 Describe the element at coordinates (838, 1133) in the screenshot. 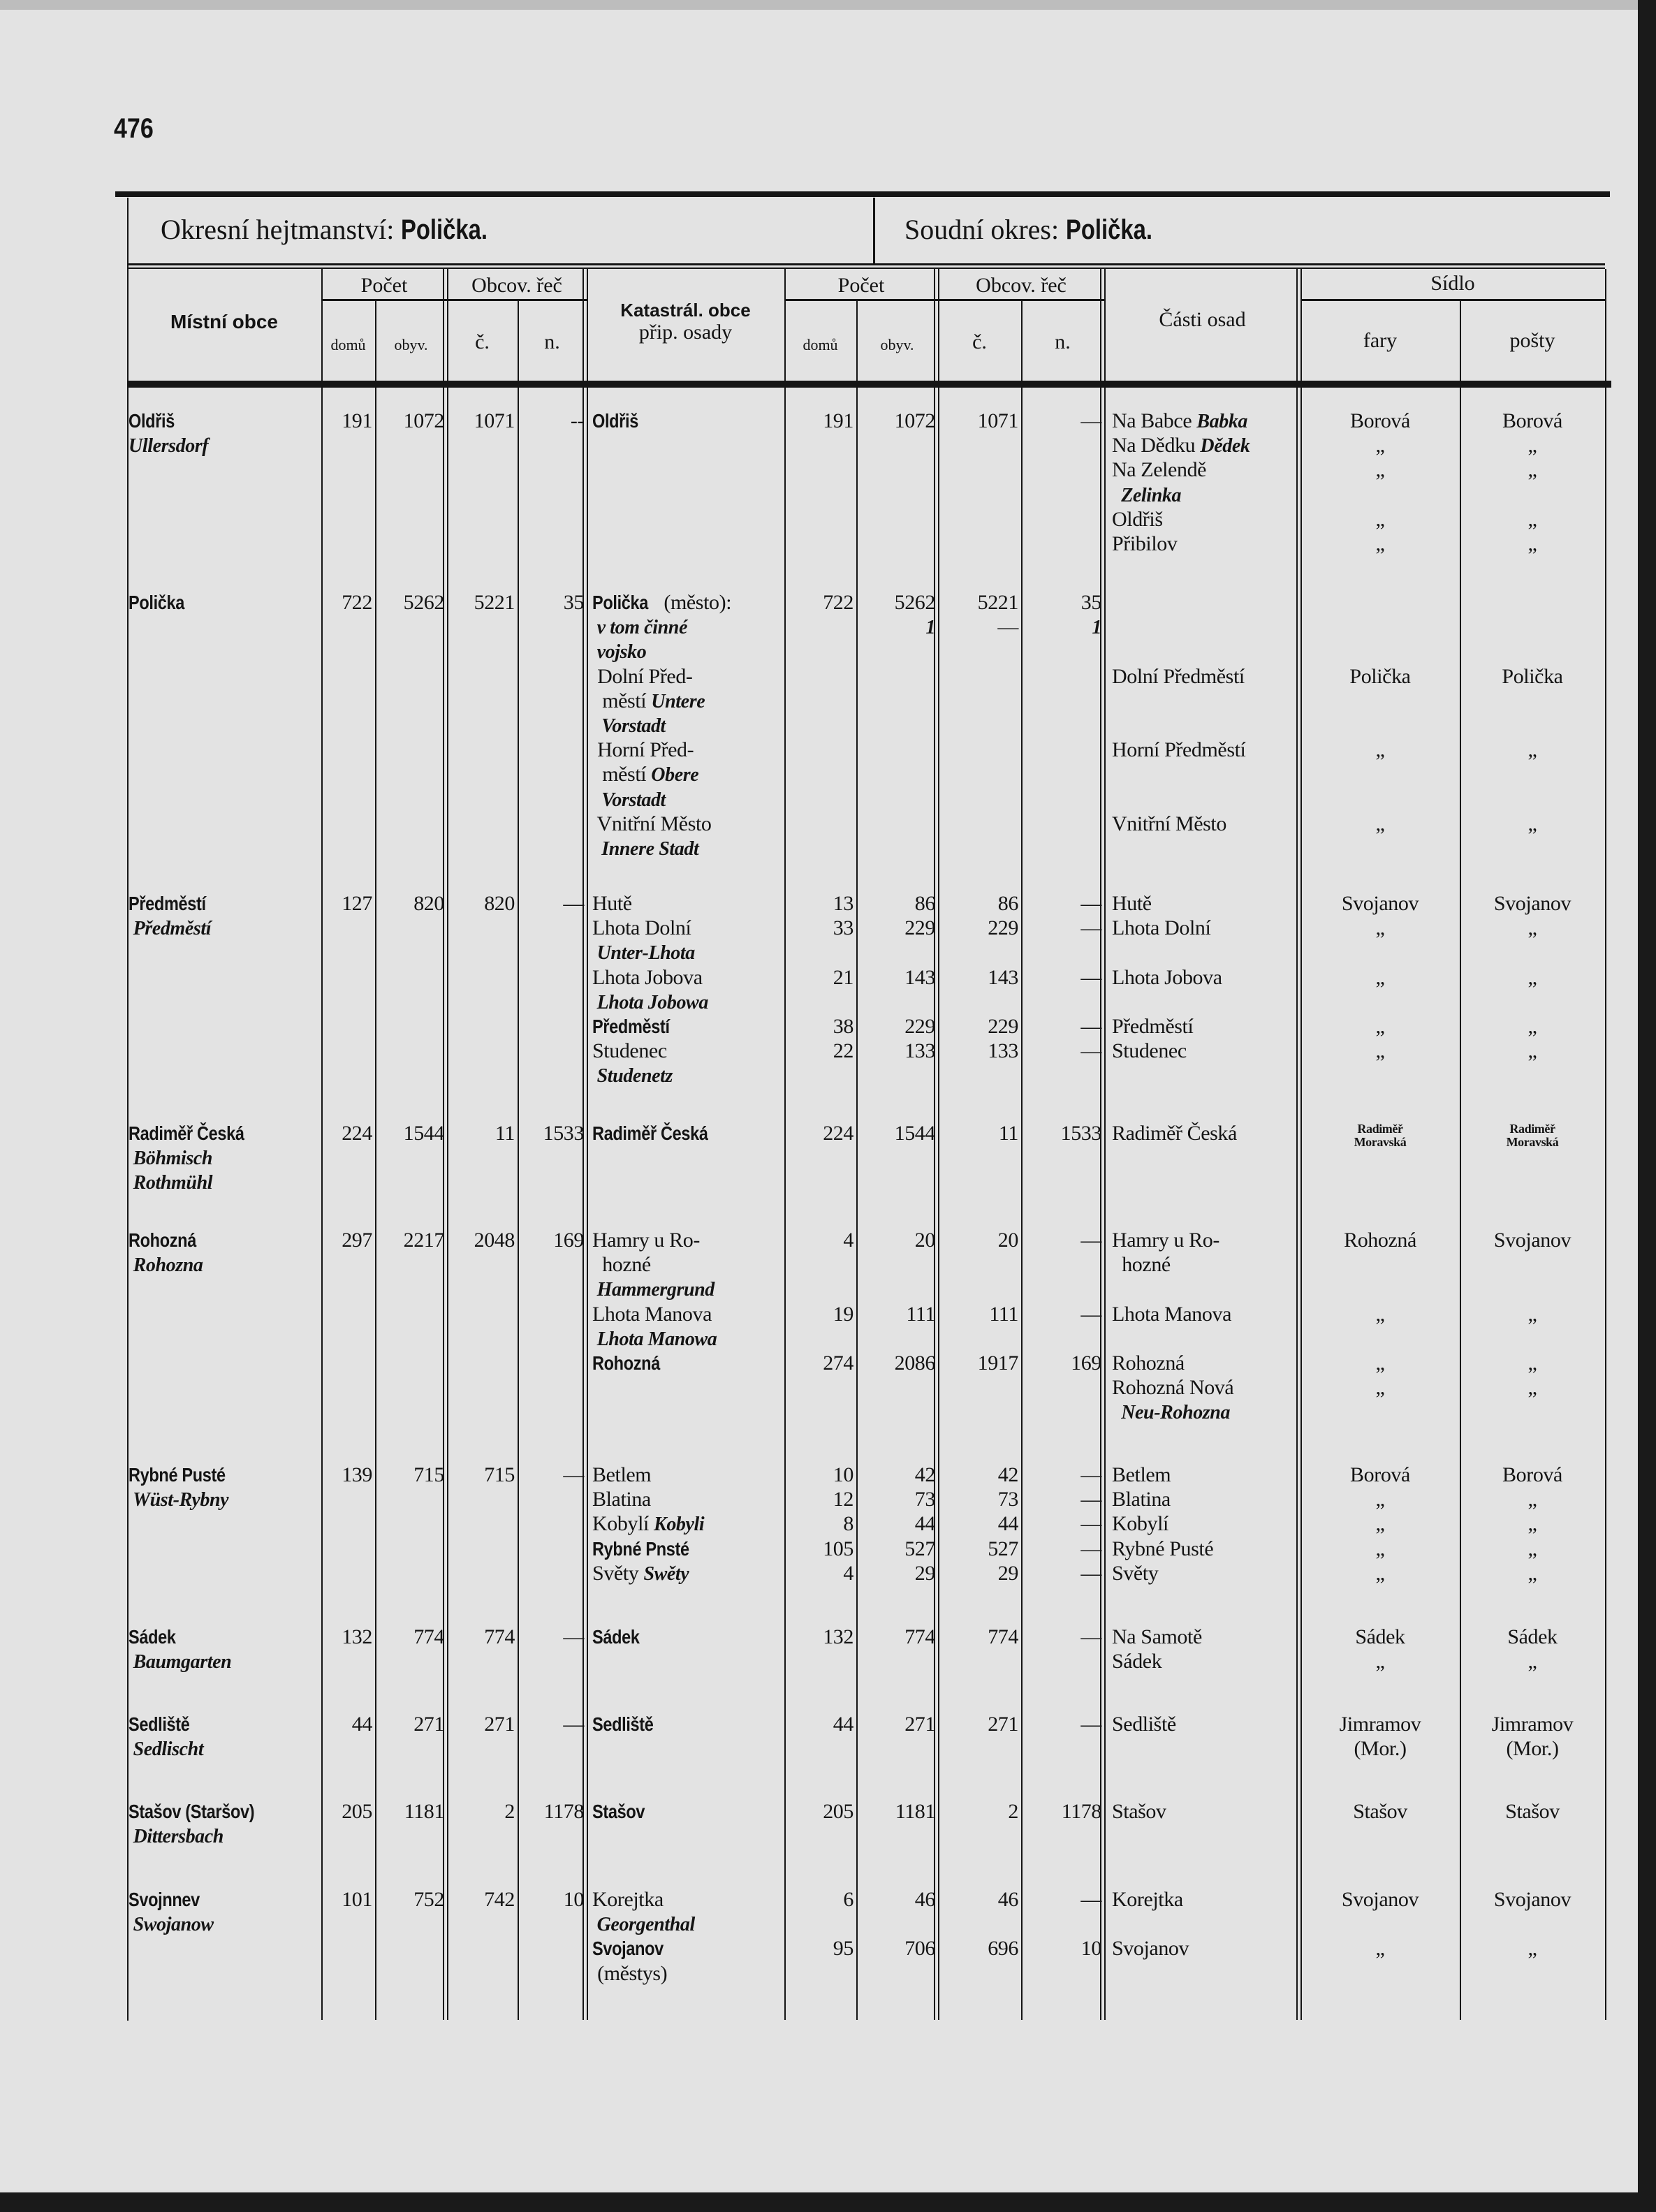

I see `cell-domu-2: 224` at that location.